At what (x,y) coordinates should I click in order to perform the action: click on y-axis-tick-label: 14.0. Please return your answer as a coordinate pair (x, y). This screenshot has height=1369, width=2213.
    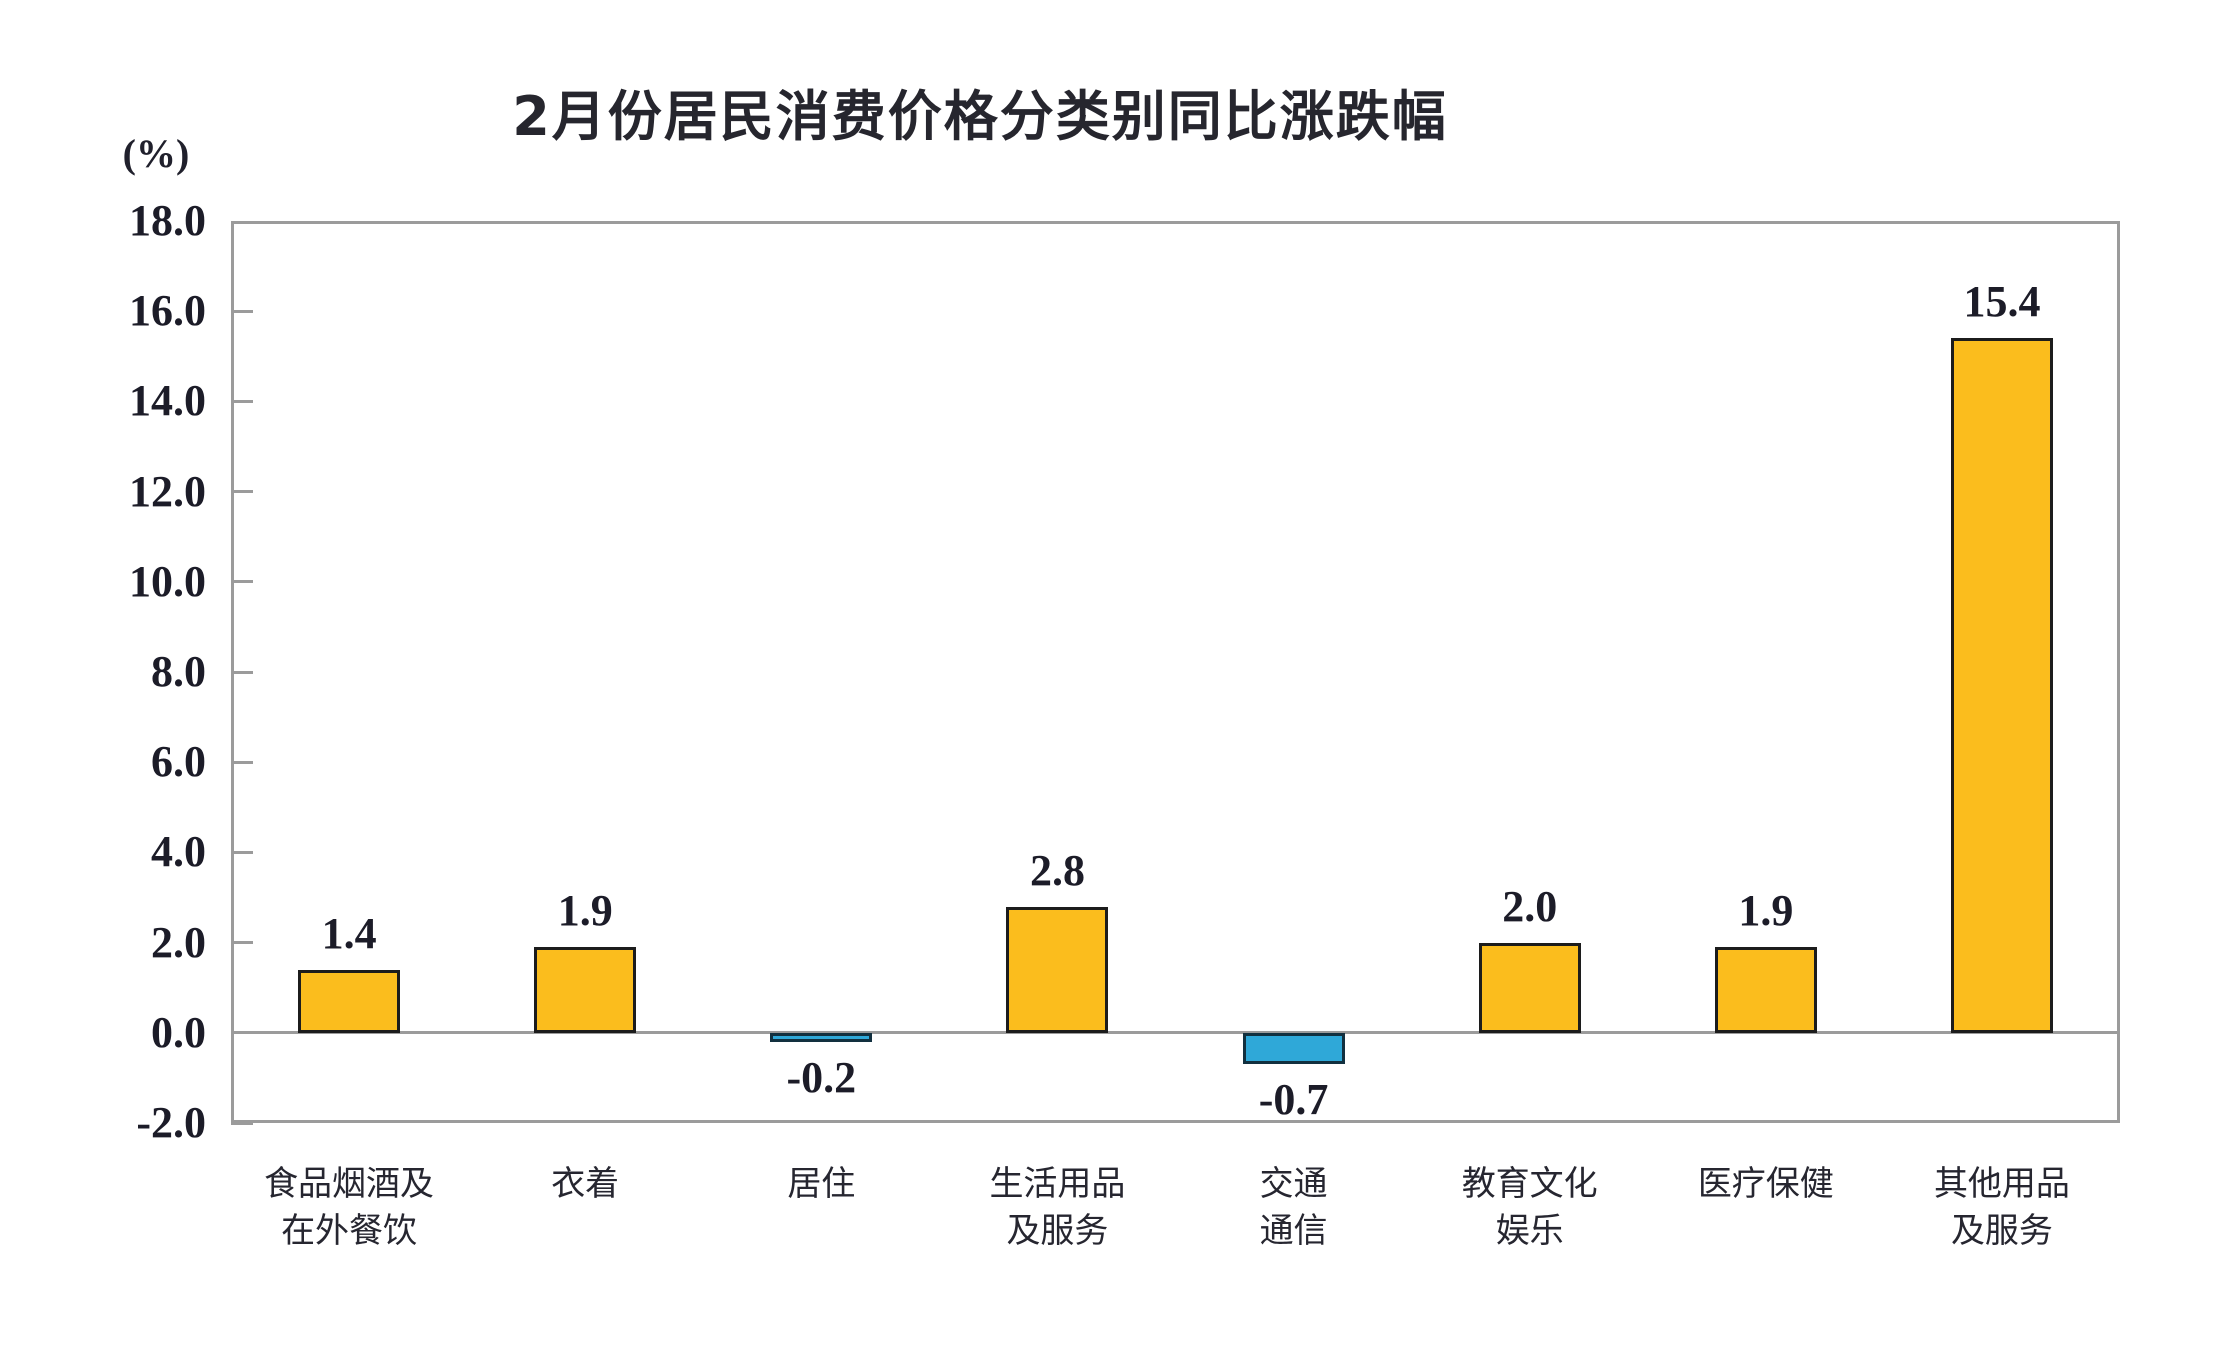
    Looking at the image, I should click on (167, 401).